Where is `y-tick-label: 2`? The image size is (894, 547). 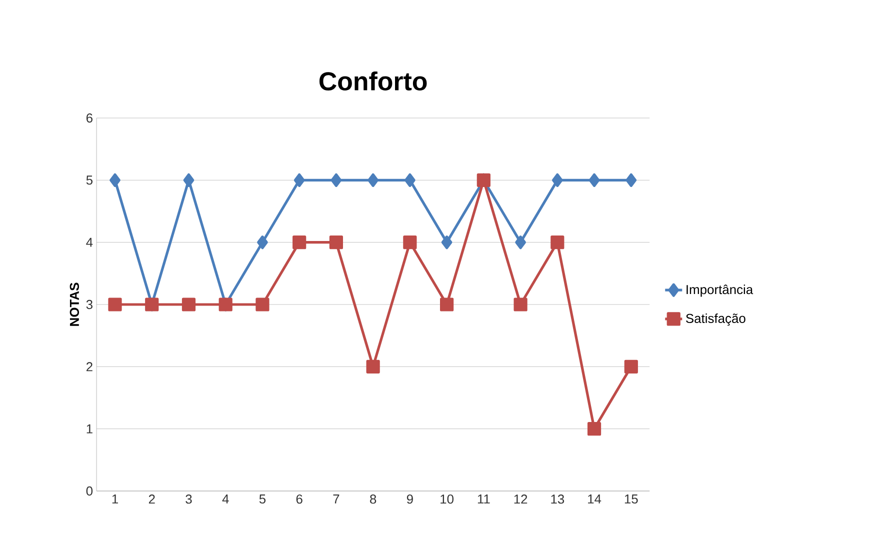 y-tick-label: 2 is located at coordinates (89, 367).